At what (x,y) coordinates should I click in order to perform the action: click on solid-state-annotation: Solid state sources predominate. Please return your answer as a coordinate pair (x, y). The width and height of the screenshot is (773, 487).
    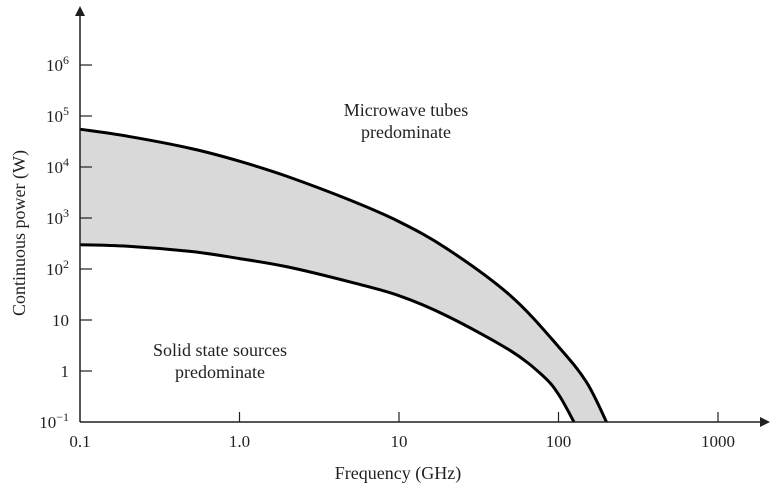
    Looking at the image, I should click on (220, 361).